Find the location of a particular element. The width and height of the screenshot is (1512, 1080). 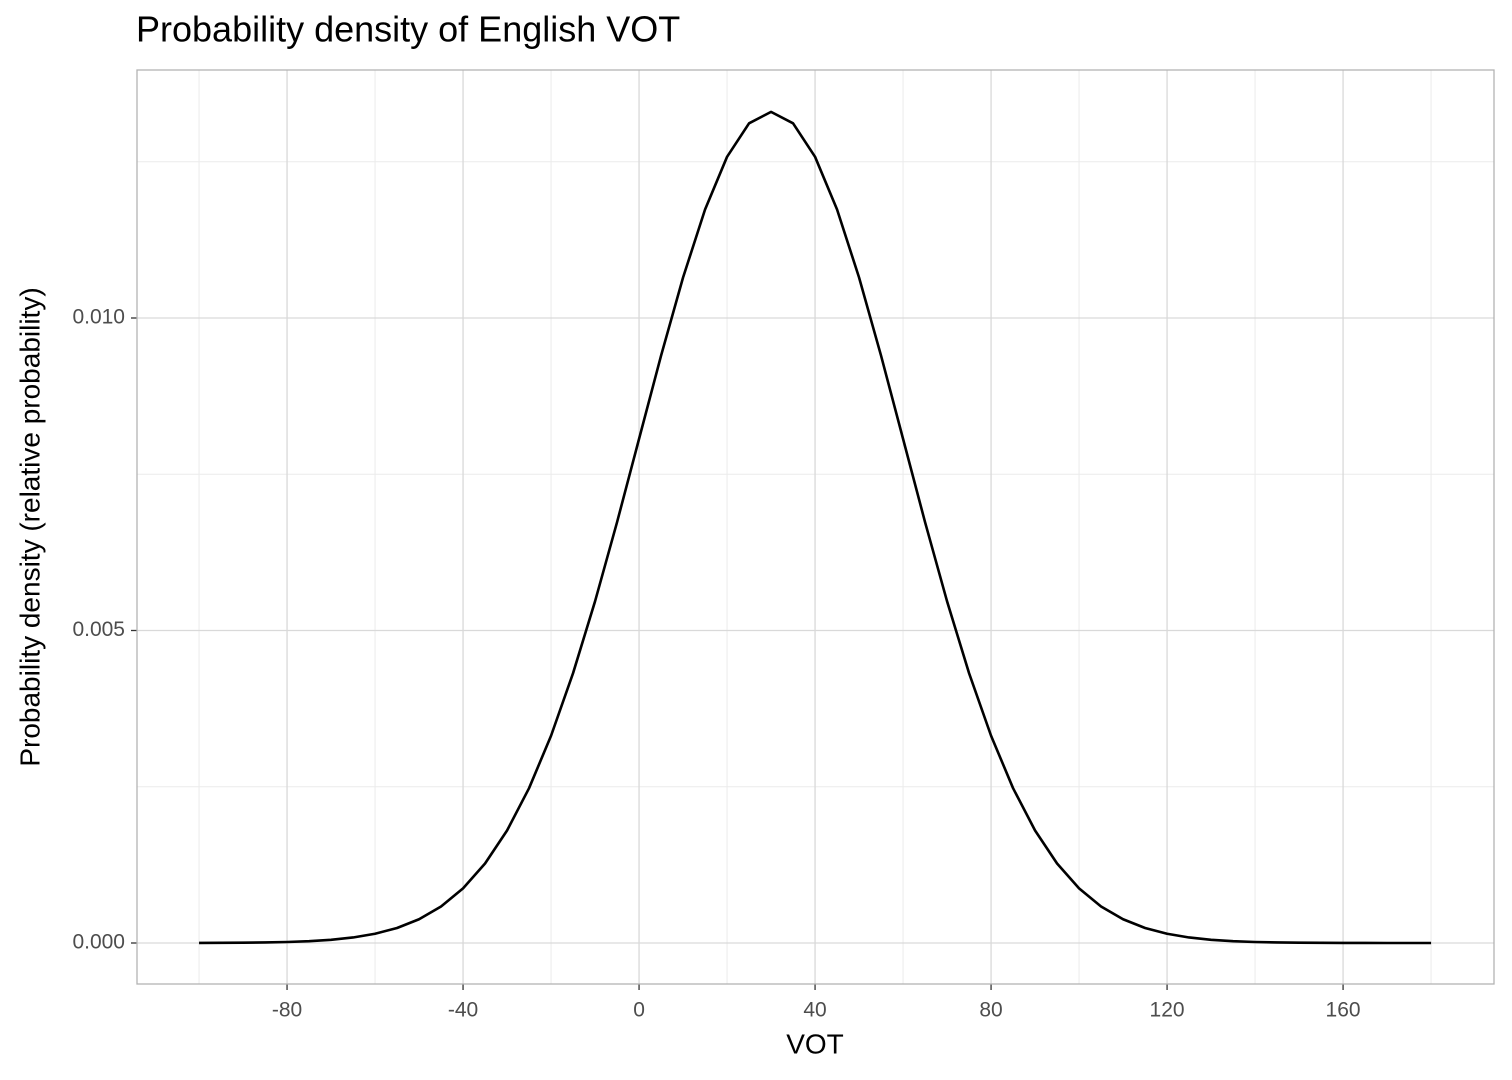

x-tick-label: 120 is located at coordinates (1167, 1010).